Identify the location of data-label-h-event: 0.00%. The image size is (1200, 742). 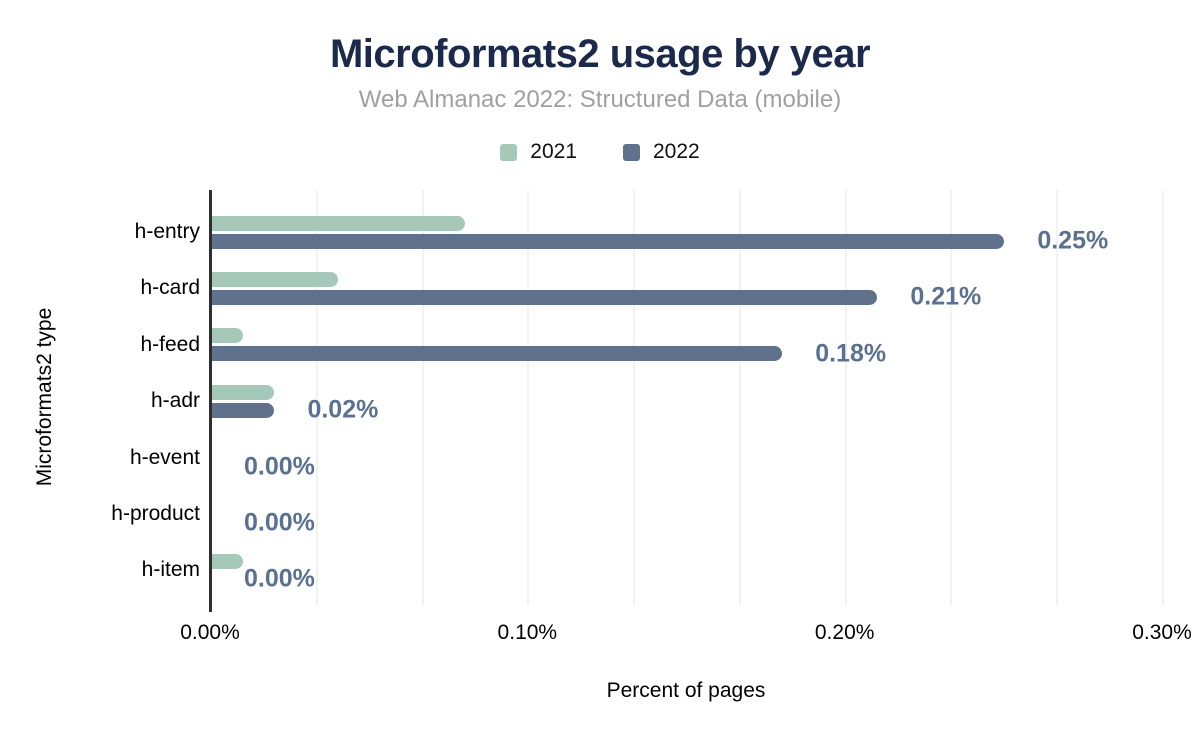
(279, 466).